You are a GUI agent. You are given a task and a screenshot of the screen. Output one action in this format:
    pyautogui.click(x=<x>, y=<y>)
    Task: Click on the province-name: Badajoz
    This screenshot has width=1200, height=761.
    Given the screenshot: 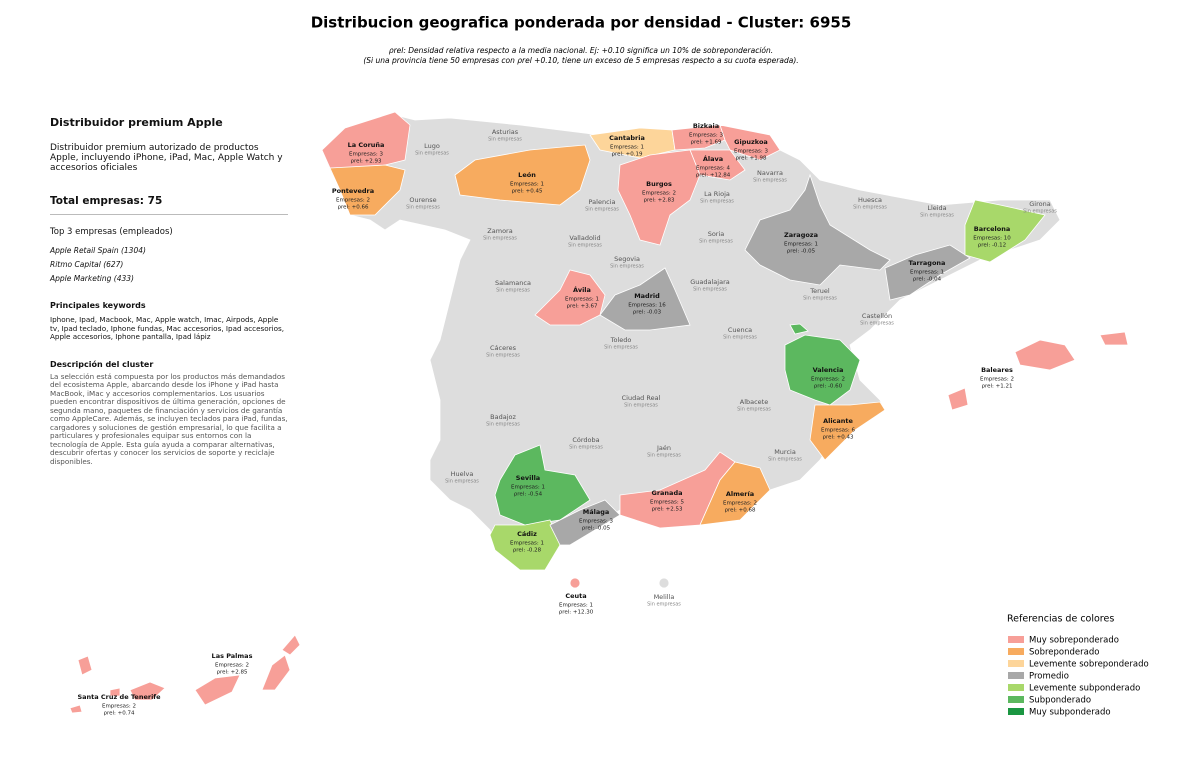 What is the action you would take?
    pyautogui.click(x=503, y=417)
    